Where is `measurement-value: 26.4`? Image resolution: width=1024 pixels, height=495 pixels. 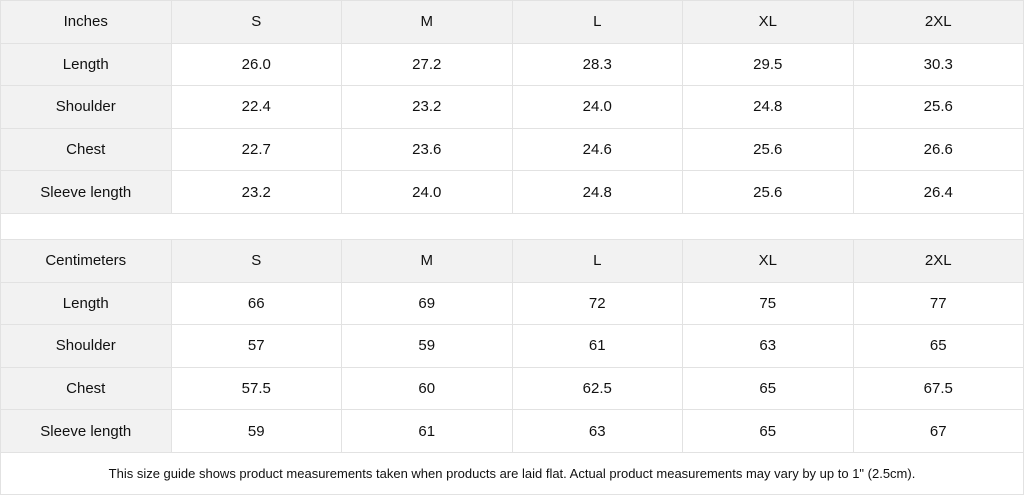 measurement-value: 26.4 is located at coordinates (938, 192).